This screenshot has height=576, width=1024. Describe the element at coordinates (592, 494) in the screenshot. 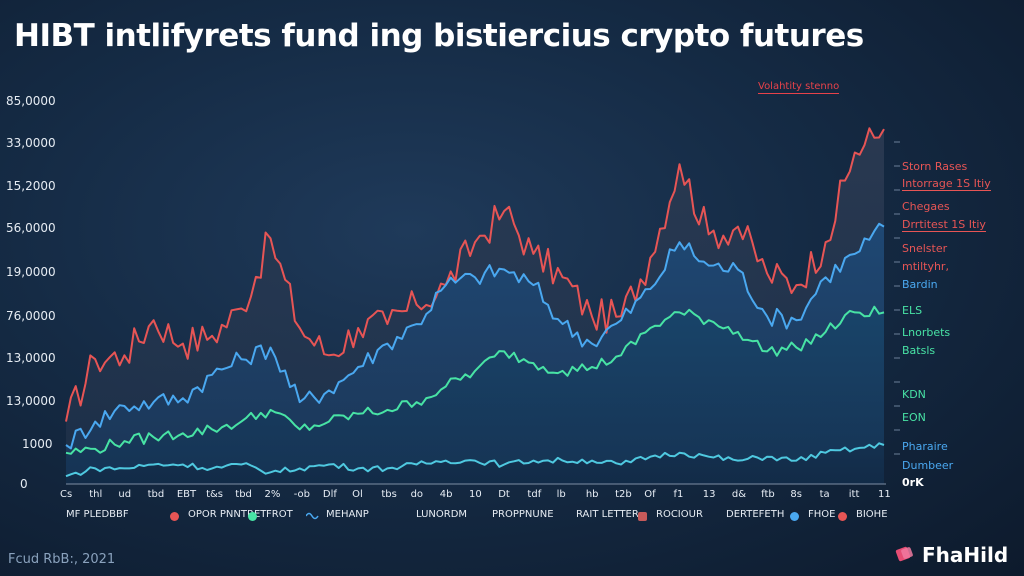

I see `x-tick-label: hb` at that location.